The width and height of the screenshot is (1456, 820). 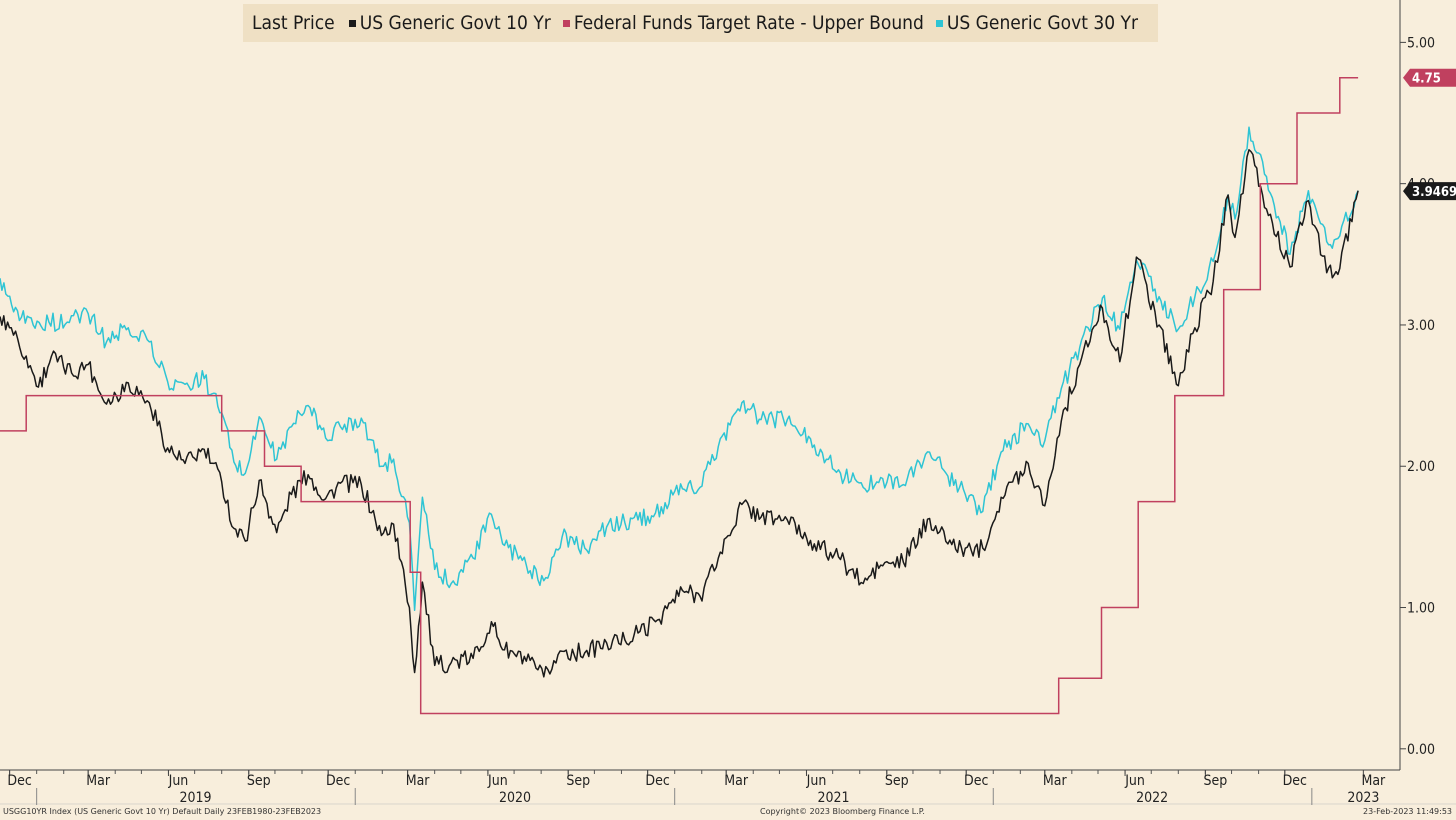 I want to click on x-year-label: 2022, so click(x=1152, y=798).